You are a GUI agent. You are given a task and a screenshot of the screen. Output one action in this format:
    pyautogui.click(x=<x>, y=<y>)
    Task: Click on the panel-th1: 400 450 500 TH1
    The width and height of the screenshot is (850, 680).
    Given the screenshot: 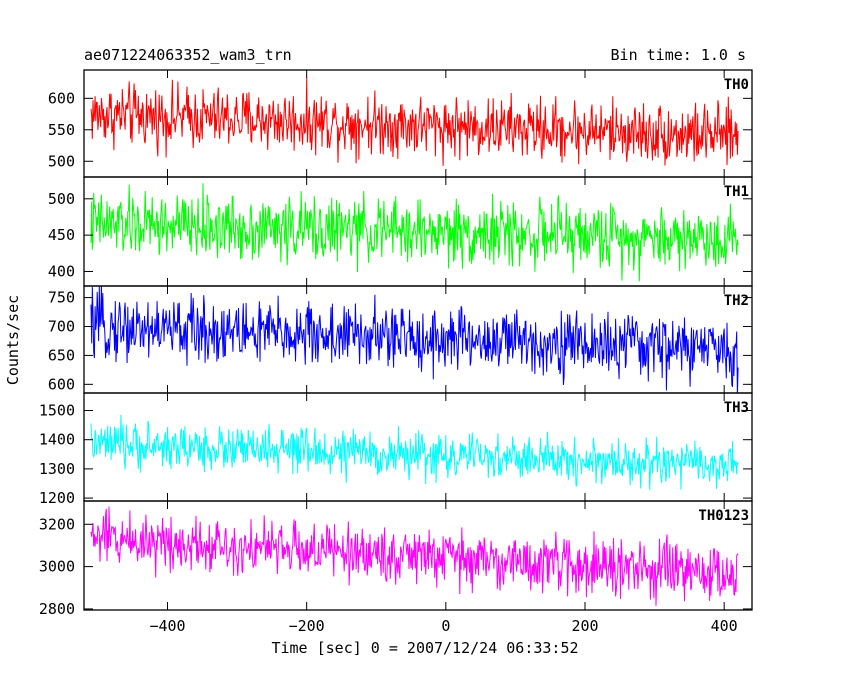 What is the action you would take?
    pyautogui.click(x=400, y=231)
    